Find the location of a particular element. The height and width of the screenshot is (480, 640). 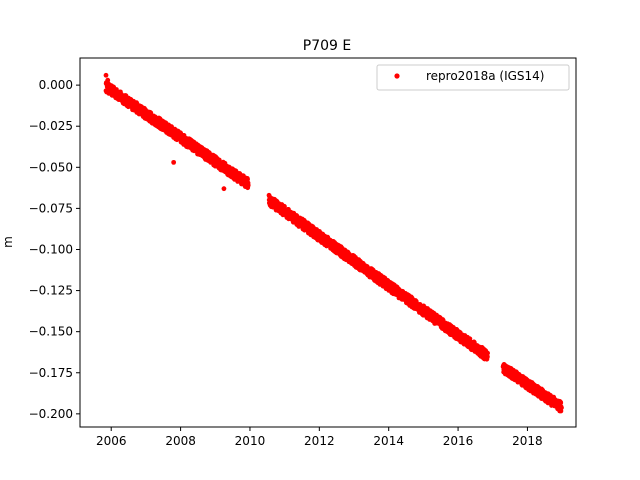

x-tick-label: 2006 is located at coordinates (111, 441).